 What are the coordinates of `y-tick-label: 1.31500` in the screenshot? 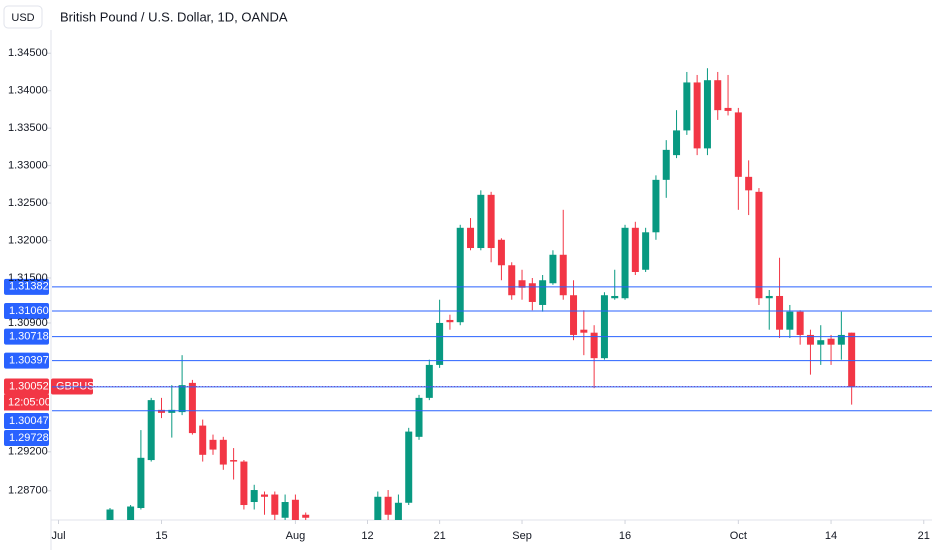 It's located at (28, 278).